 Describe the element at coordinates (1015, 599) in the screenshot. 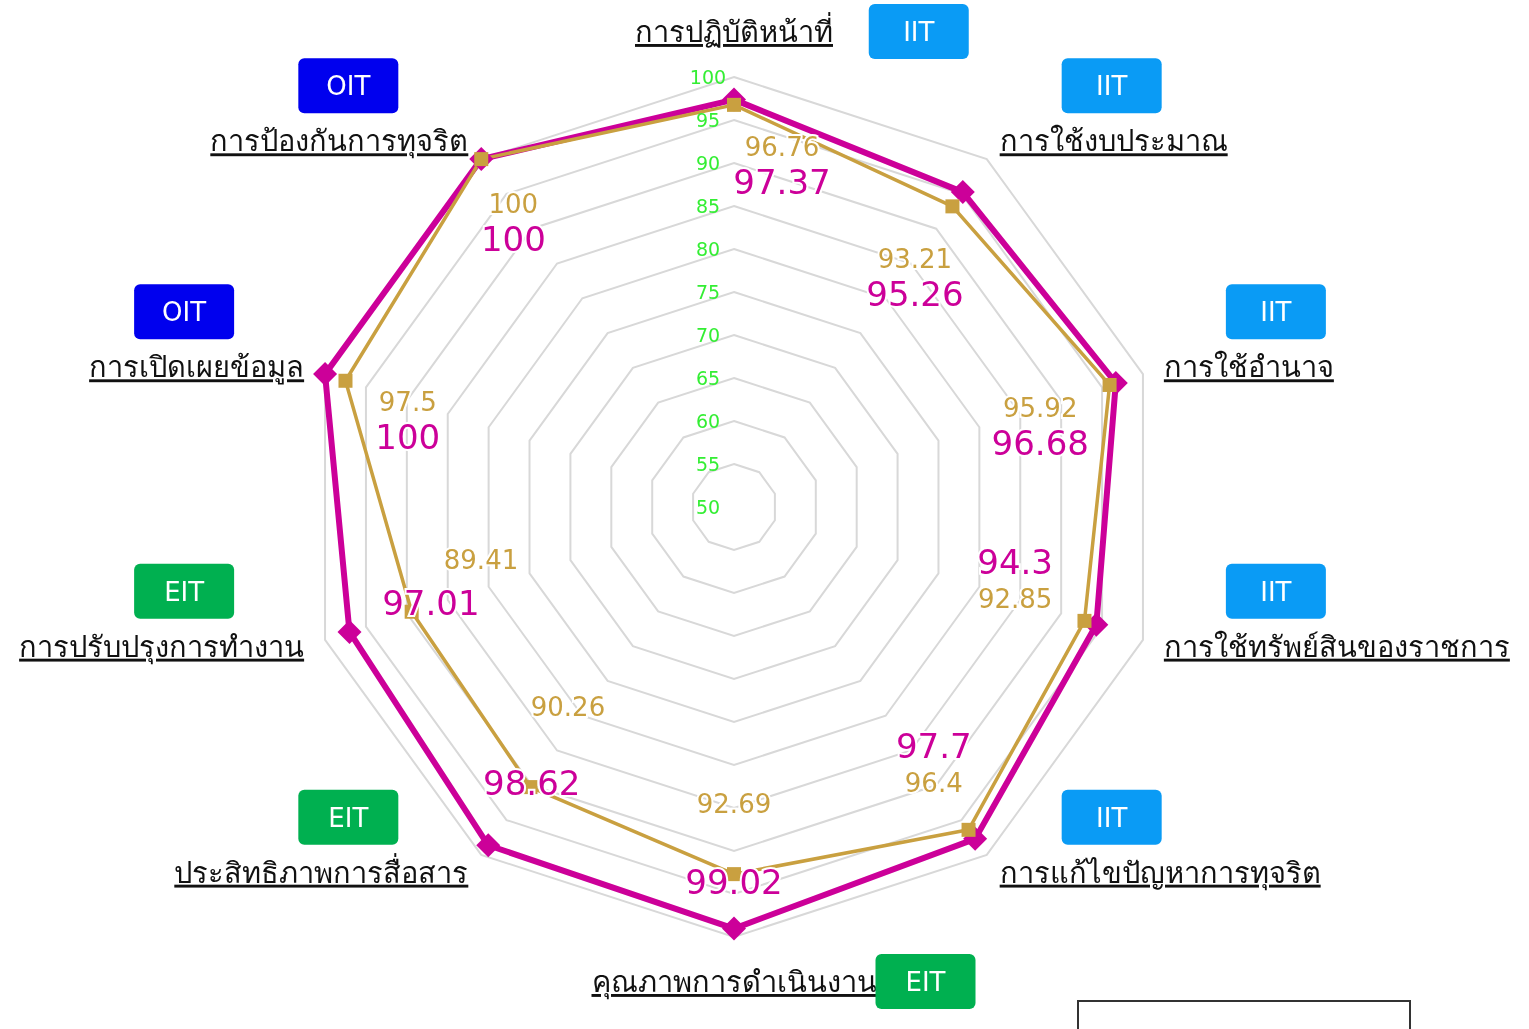

I see `data-label: 92.85` at that location.